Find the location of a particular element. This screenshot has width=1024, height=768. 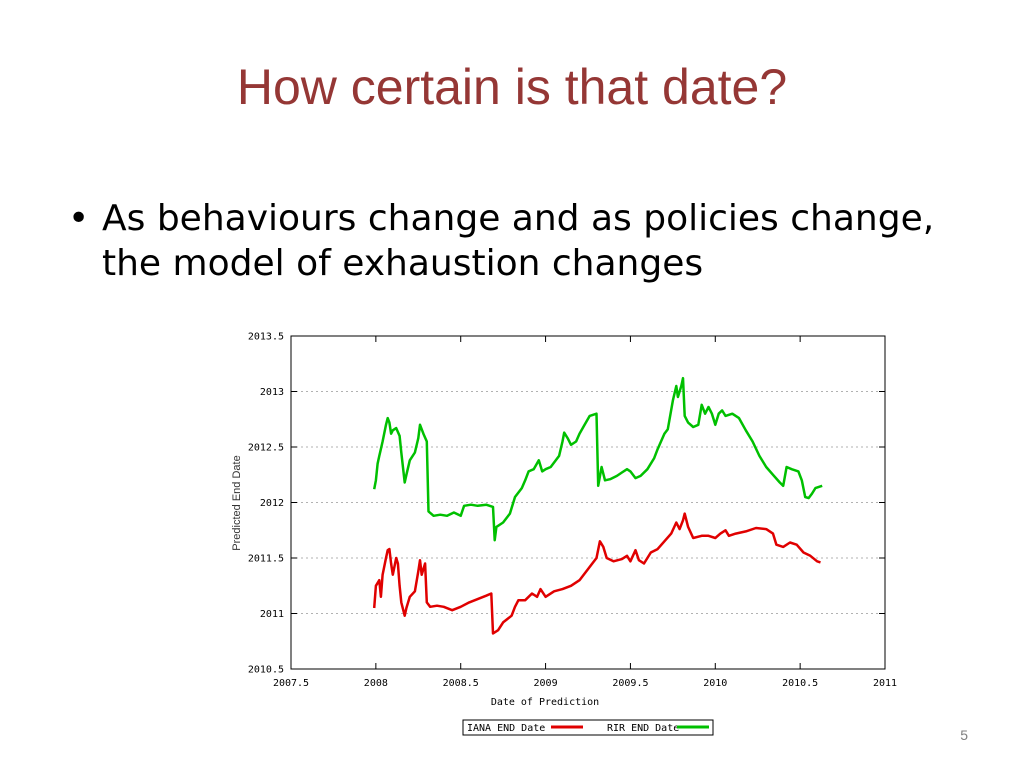

y-tick-label: 2013.5 is located at coordinates (266, 337).